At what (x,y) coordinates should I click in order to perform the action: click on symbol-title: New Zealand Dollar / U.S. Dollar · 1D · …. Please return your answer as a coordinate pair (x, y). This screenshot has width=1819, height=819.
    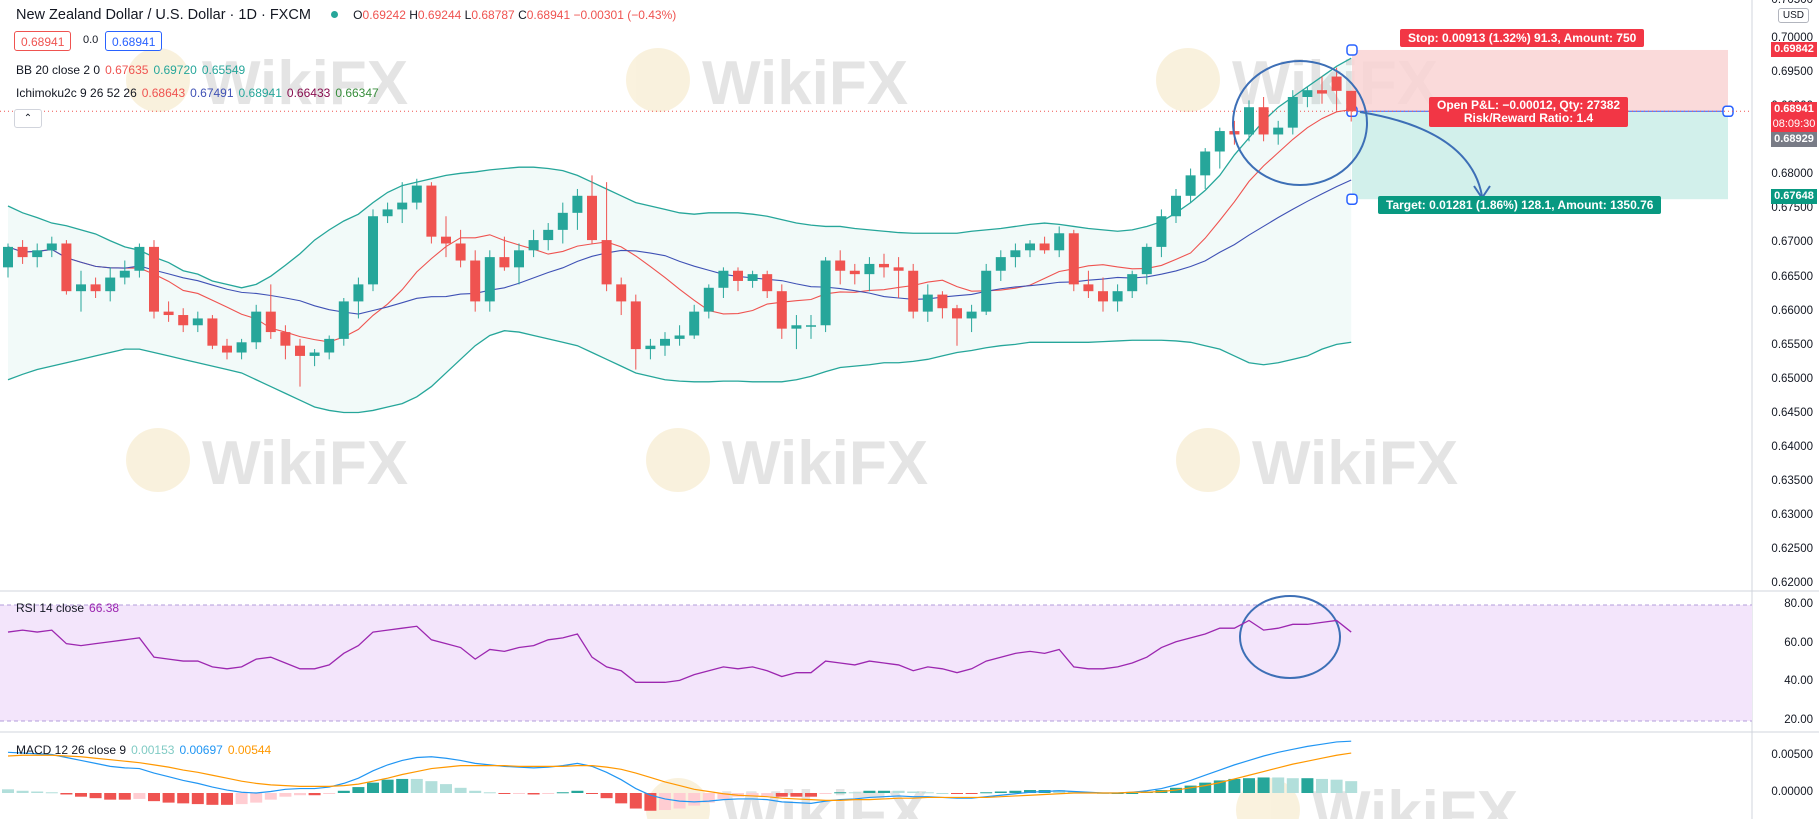
    Looking at the image, I should click on (163, 15).